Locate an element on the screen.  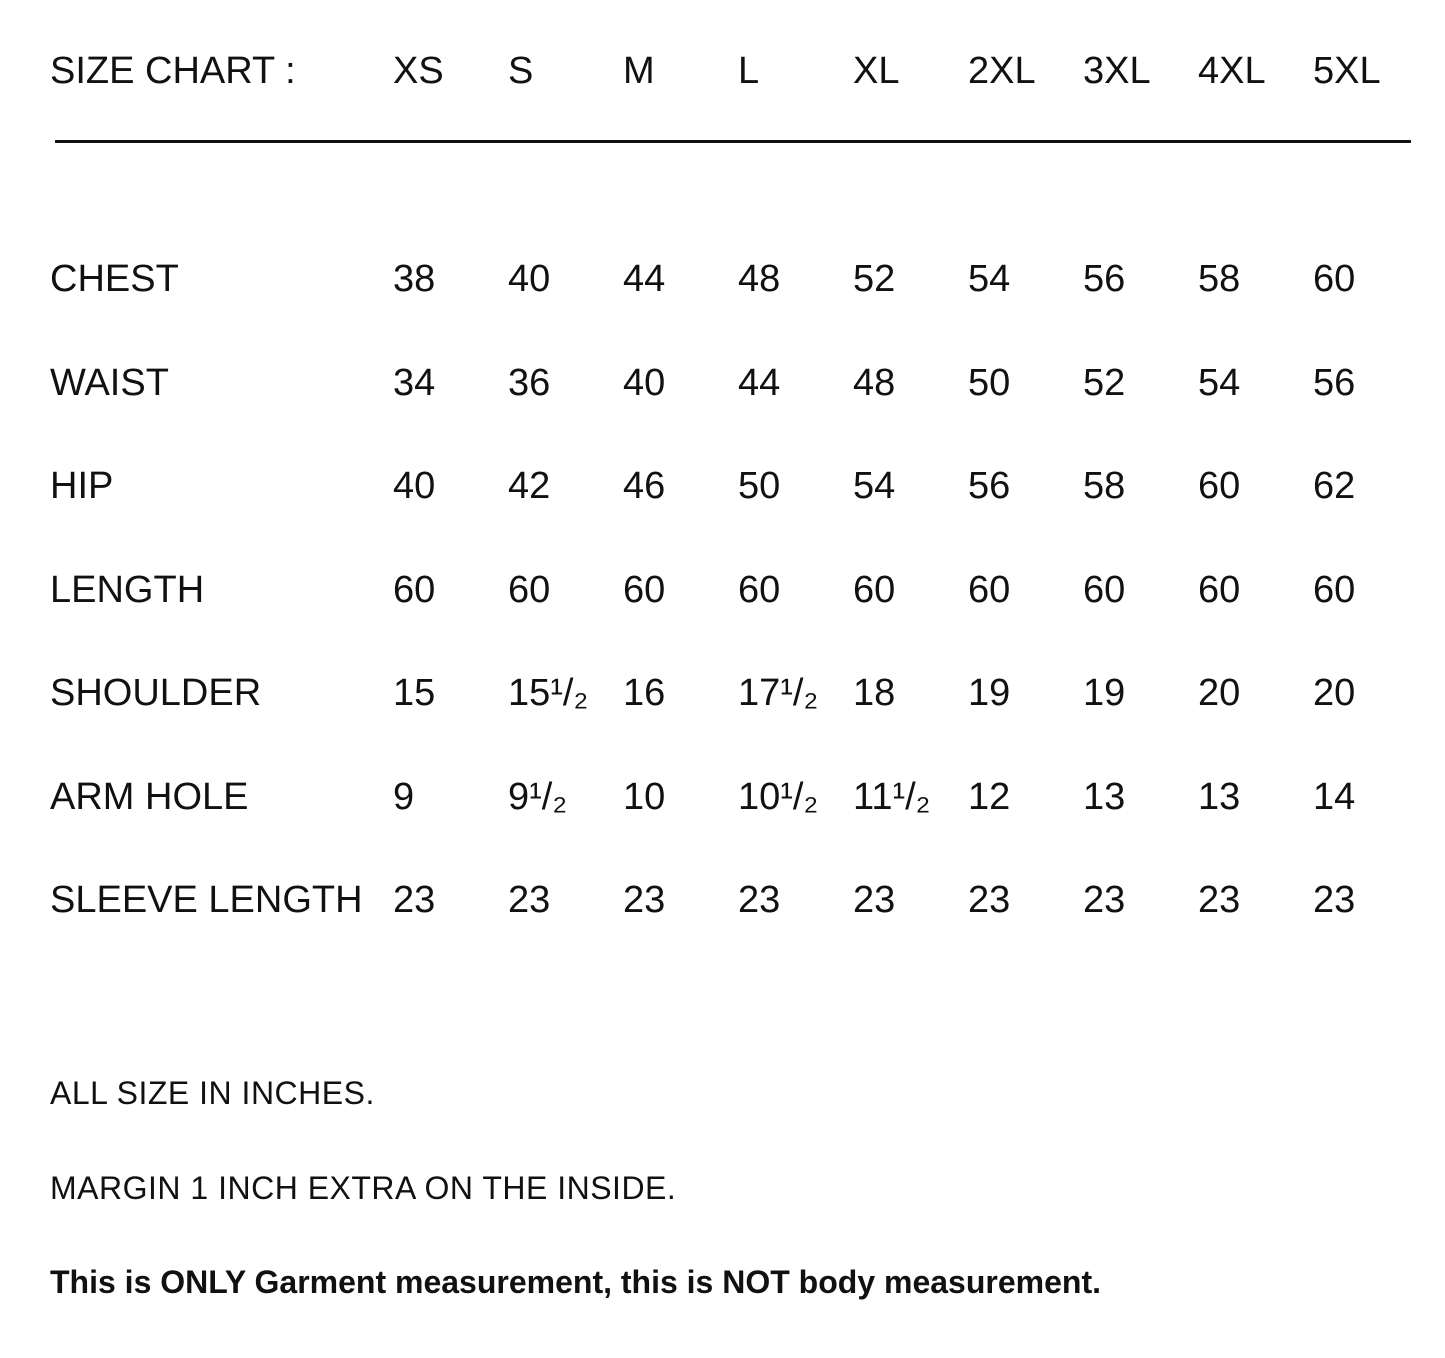
cell: 10¹/₂ is located at coordinates (778, 796).